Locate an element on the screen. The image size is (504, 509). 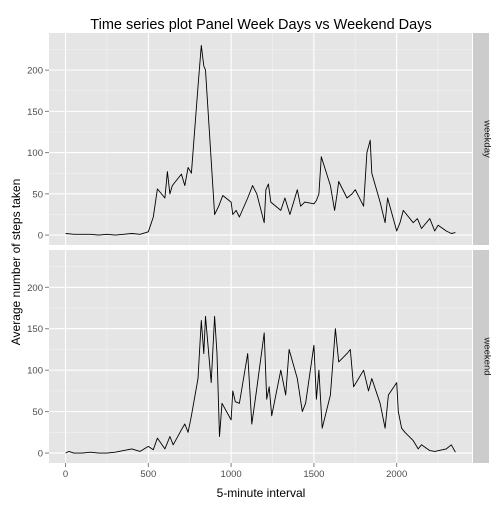
facet-strip-label: weekend is located at coordinates (487, 355).